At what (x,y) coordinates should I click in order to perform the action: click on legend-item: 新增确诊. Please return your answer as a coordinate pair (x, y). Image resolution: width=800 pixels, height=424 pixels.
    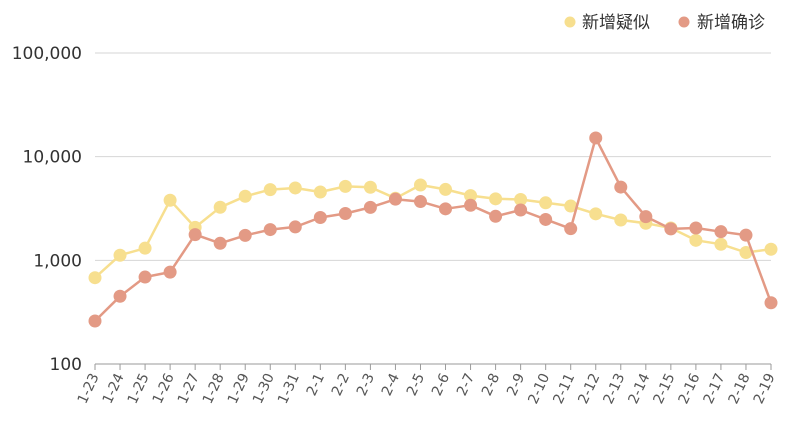
    Looking at the image, I should click on (722, 23).